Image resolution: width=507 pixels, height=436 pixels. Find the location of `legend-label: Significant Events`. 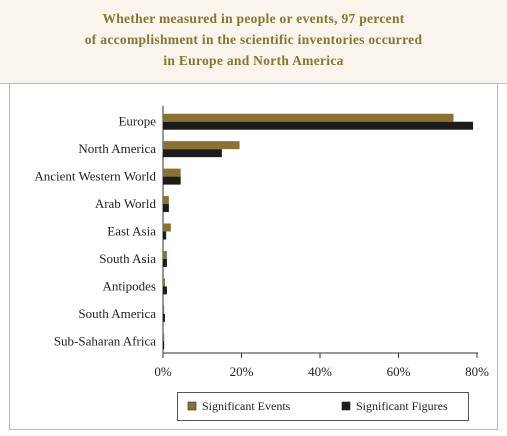

legend-label: Significant Events is located at coordinates (246, 406).